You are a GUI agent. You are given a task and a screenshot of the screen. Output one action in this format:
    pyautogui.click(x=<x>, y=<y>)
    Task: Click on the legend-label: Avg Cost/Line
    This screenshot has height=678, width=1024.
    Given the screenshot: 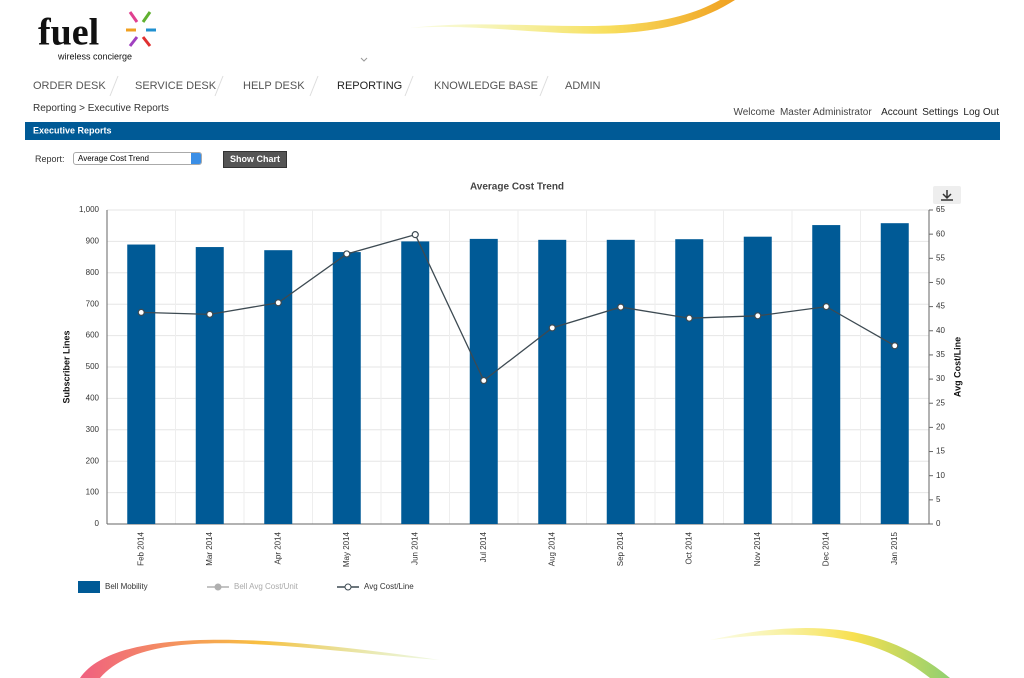 What is the action you would take?
    pyautogui.click(x=389, y=586)
    